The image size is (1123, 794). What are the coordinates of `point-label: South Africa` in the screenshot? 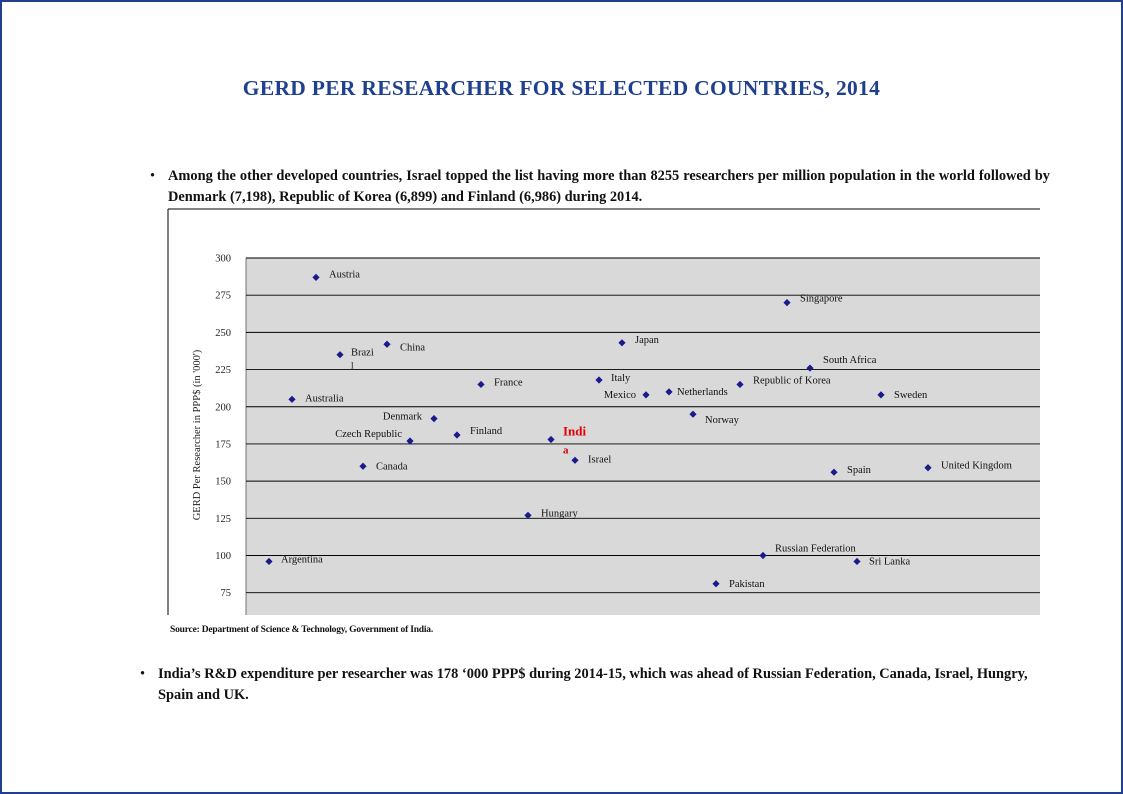 It's located at (850, 360).